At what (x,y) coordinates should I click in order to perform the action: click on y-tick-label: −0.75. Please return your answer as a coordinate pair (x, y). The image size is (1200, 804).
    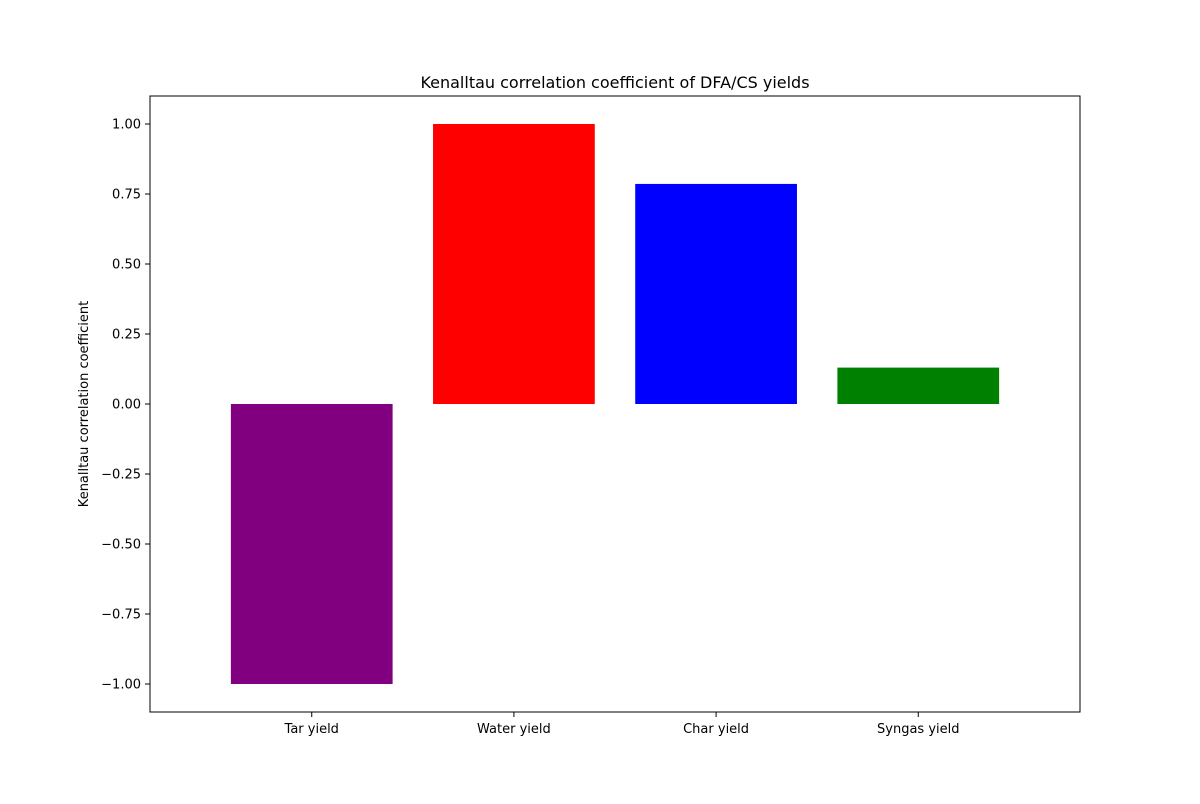
    Looking at the image, I should click on (121, 615).